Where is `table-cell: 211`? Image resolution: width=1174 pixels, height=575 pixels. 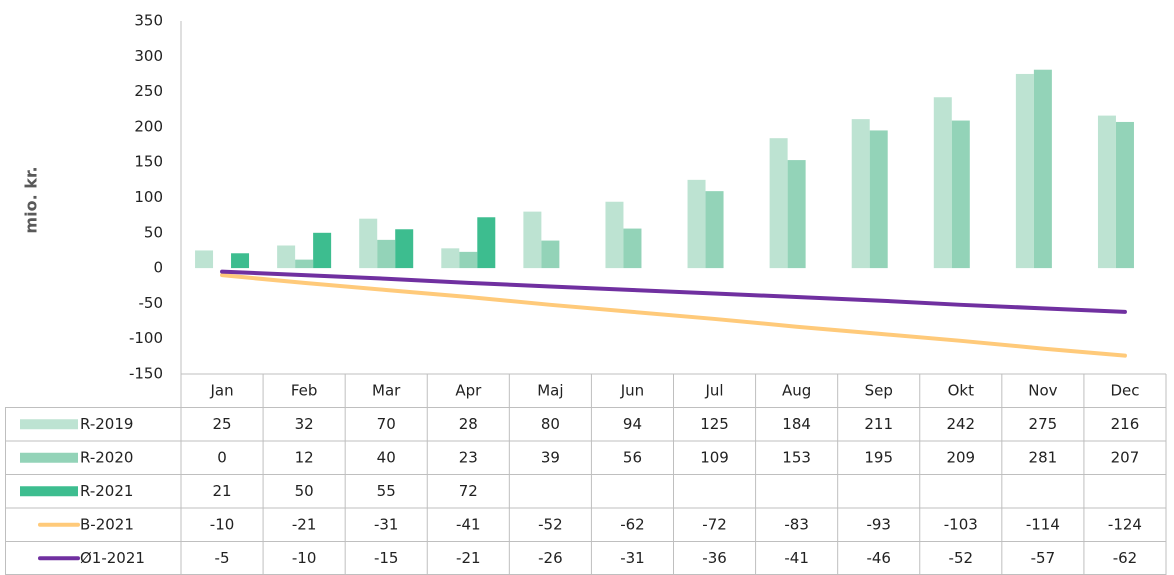 table-cell: 211 is located at coordinates (878, 424).